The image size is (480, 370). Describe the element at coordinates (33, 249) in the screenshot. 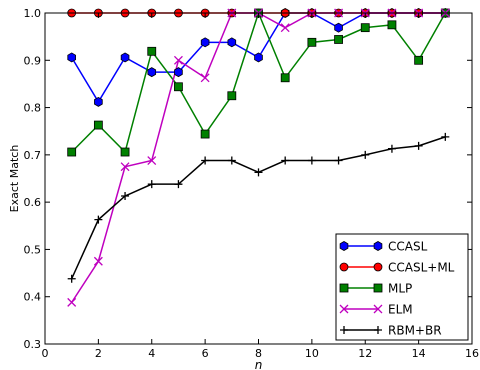

I see `y-tick-label: 0.5` at that location.